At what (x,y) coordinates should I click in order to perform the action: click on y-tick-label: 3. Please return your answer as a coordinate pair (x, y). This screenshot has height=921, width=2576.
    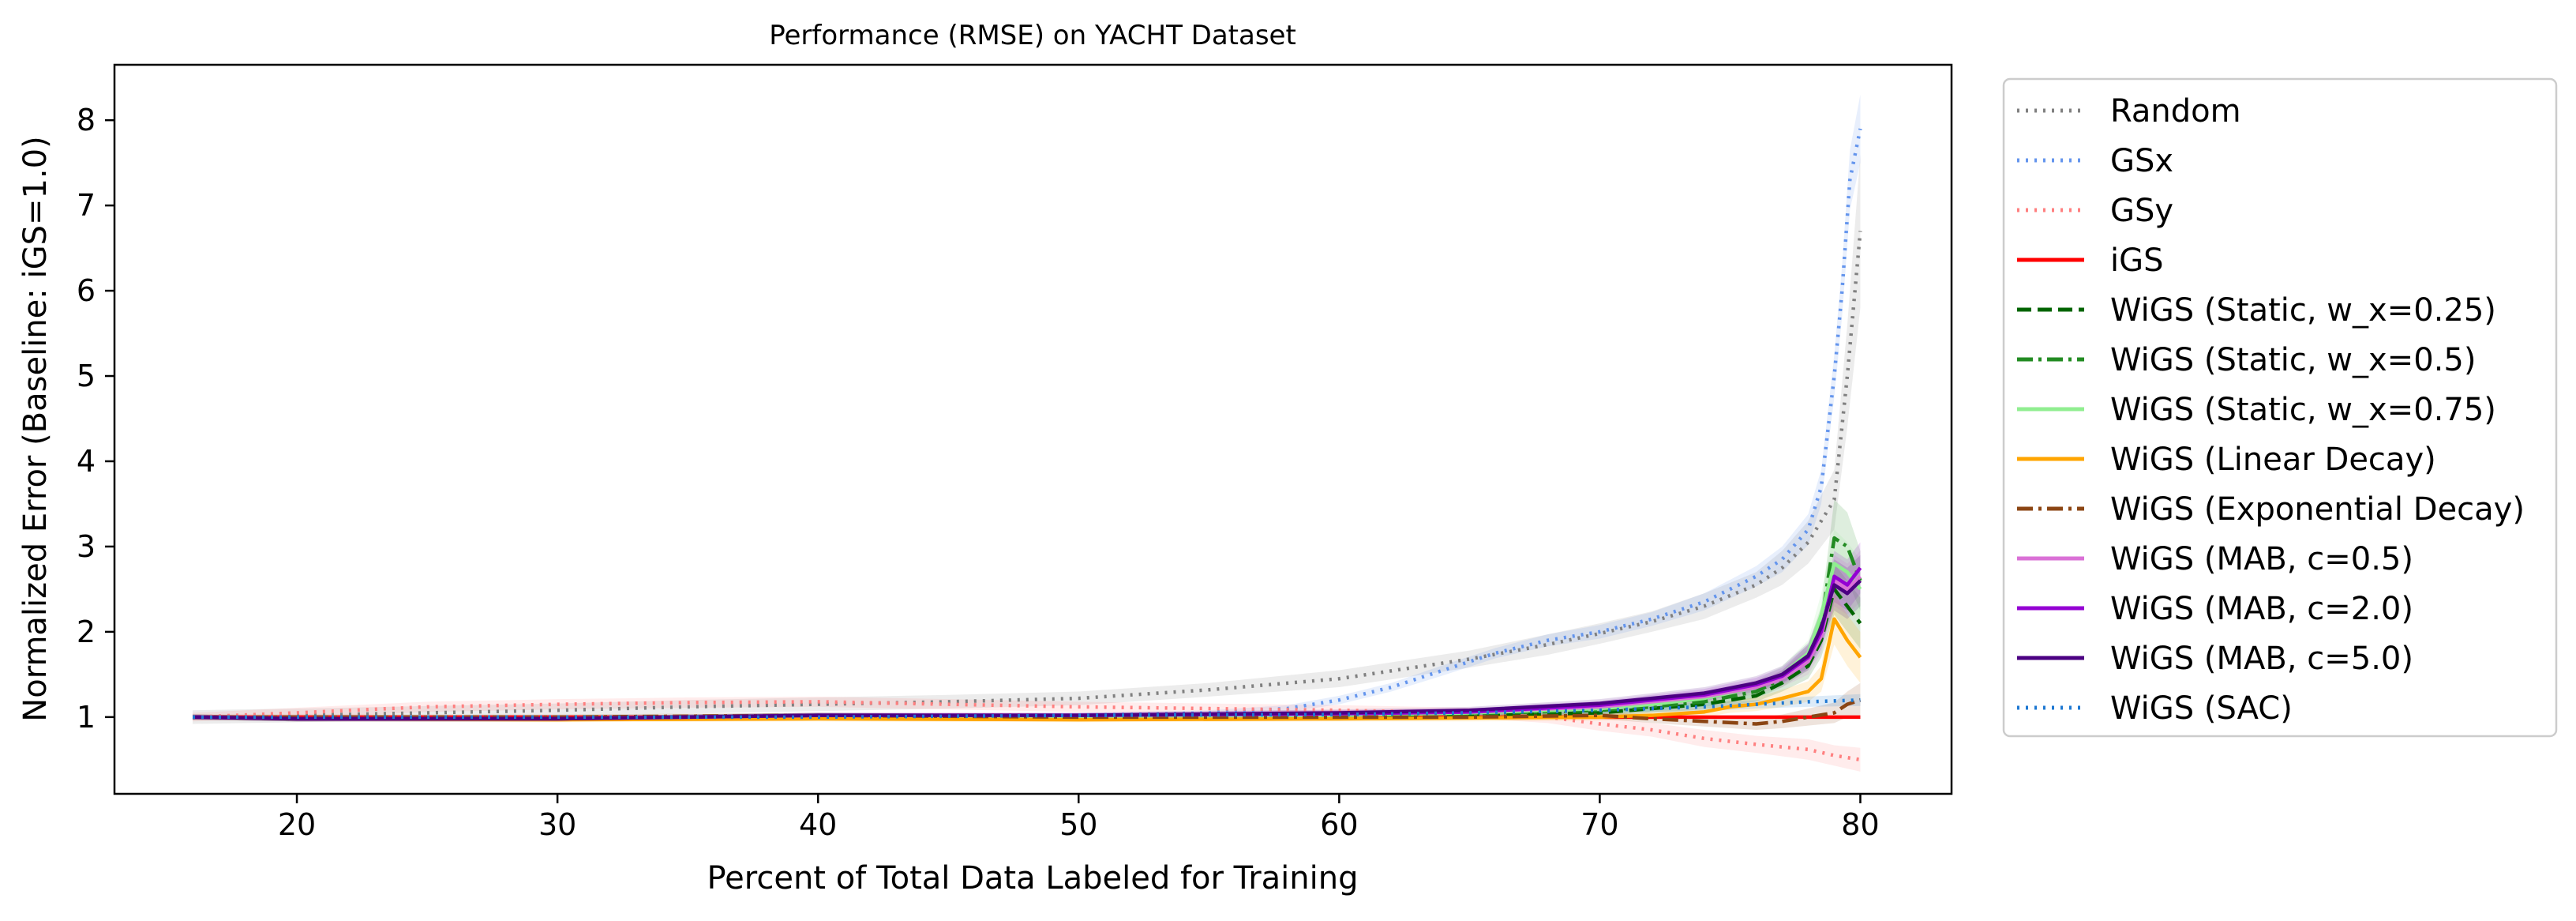
    Looking at the image, I should click on (86, 546).